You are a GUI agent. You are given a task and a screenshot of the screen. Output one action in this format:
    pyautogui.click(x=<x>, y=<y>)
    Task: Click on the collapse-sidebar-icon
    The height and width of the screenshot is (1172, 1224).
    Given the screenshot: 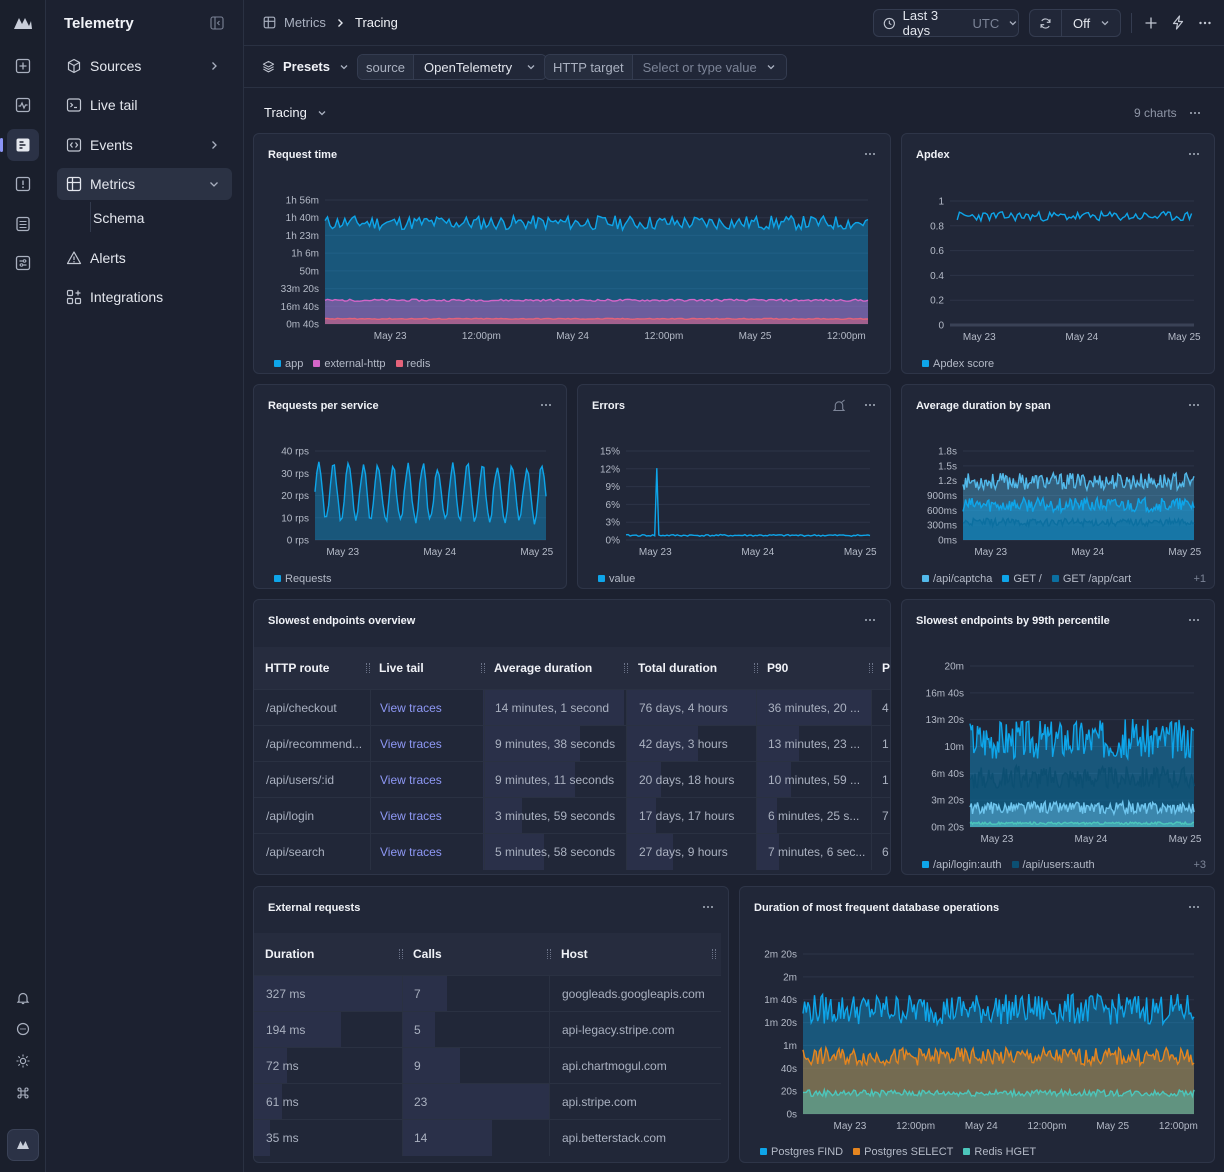 What is the action you would take?
    pyautogui.click(x=217, y=23)
    